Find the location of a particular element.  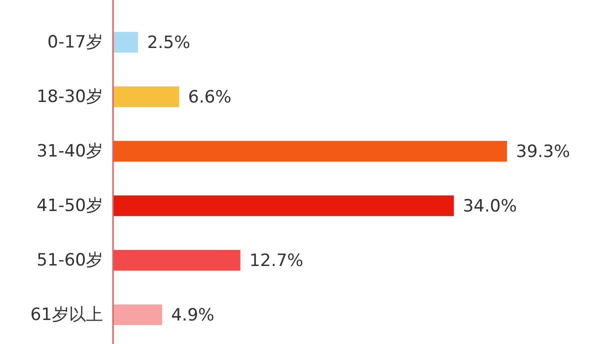

data-label: 12.7% is located at coordinates (276, 261).